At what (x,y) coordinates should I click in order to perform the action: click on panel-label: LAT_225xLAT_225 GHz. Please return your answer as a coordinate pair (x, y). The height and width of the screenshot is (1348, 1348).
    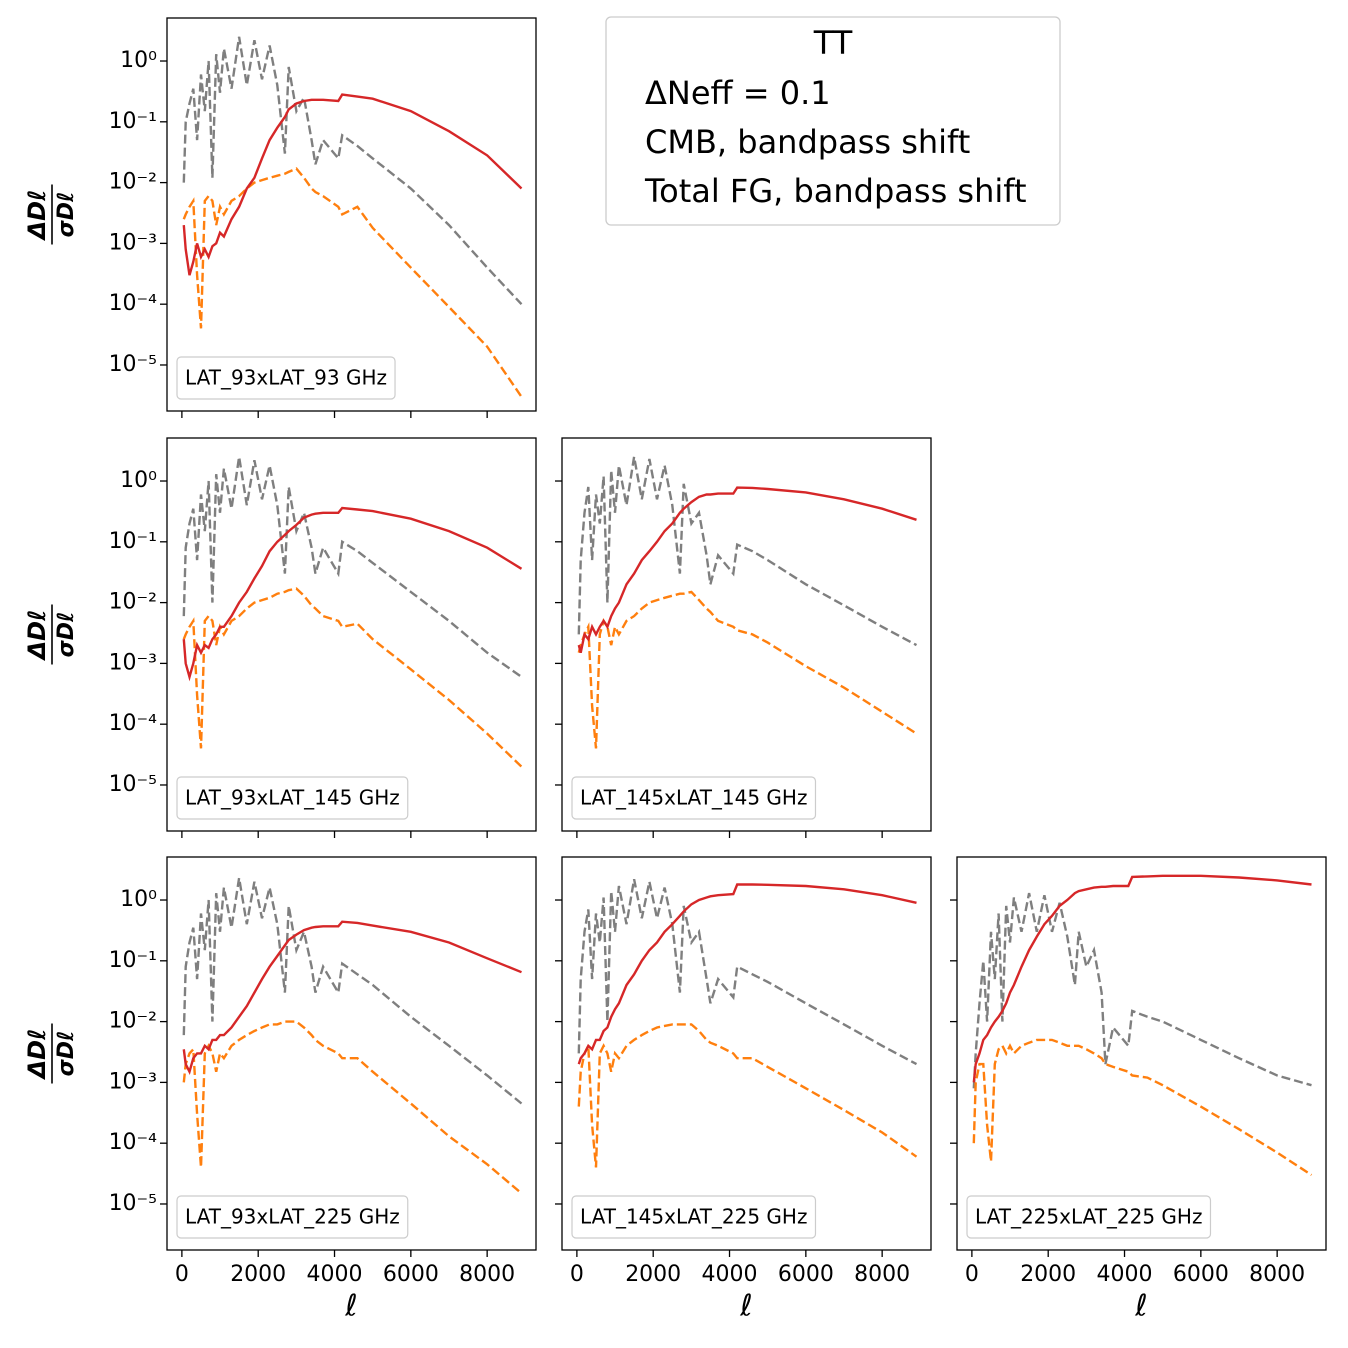
    Looking at the image, I should click on (1088, 1217).